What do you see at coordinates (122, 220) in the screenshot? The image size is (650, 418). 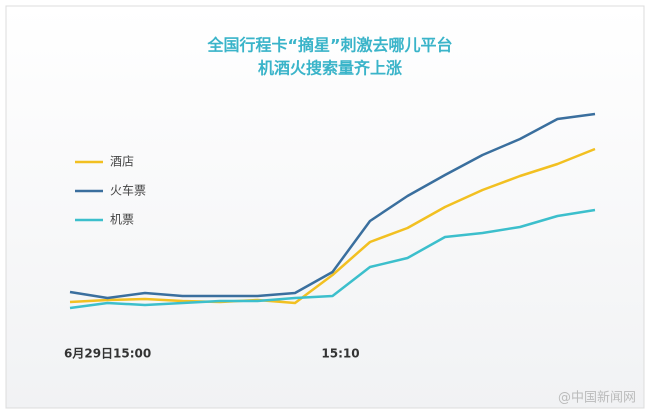 I see `legend-label: 机票` at bounding box center [122, 220].